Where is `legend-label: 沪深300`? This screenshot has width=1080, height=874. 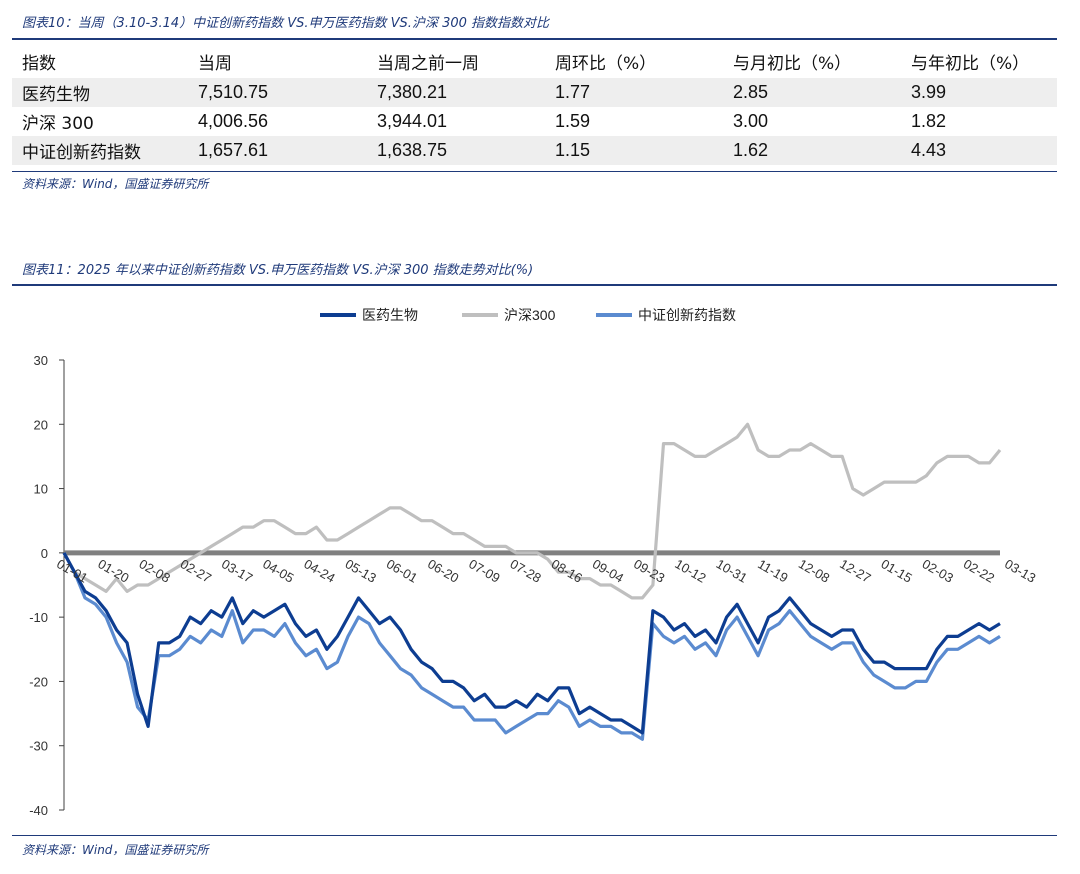
legend-label: 沪深300 is located at coordinates (530, 315).